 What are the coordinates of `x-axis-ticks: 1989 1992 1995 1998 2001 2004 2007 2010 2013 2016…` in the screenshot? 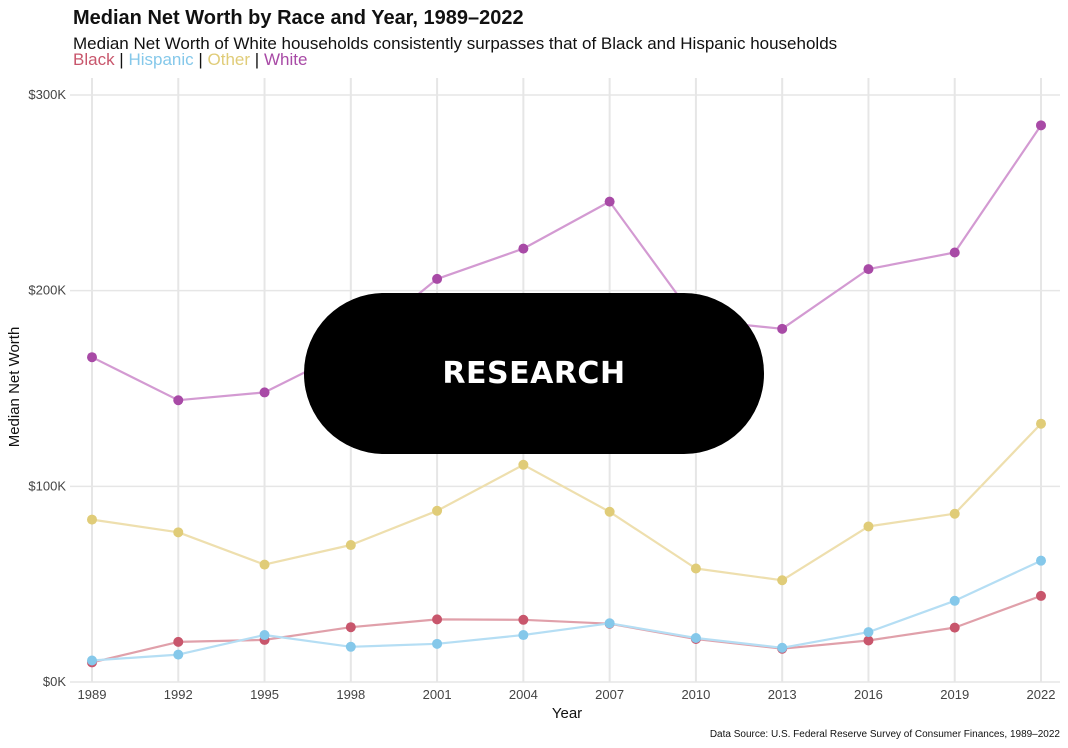 It's located at (567, 694).